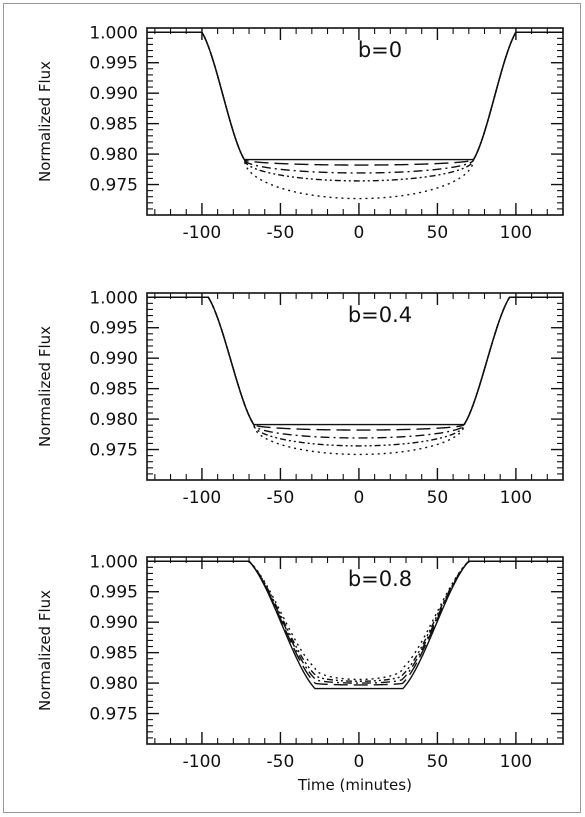 The width and height of the screenshot is (585, 817). What do you see at coordinates (380, 579) in the screenshot?
I see `impact-parameter-label: b=0.8` at bounding box center [380, 579].